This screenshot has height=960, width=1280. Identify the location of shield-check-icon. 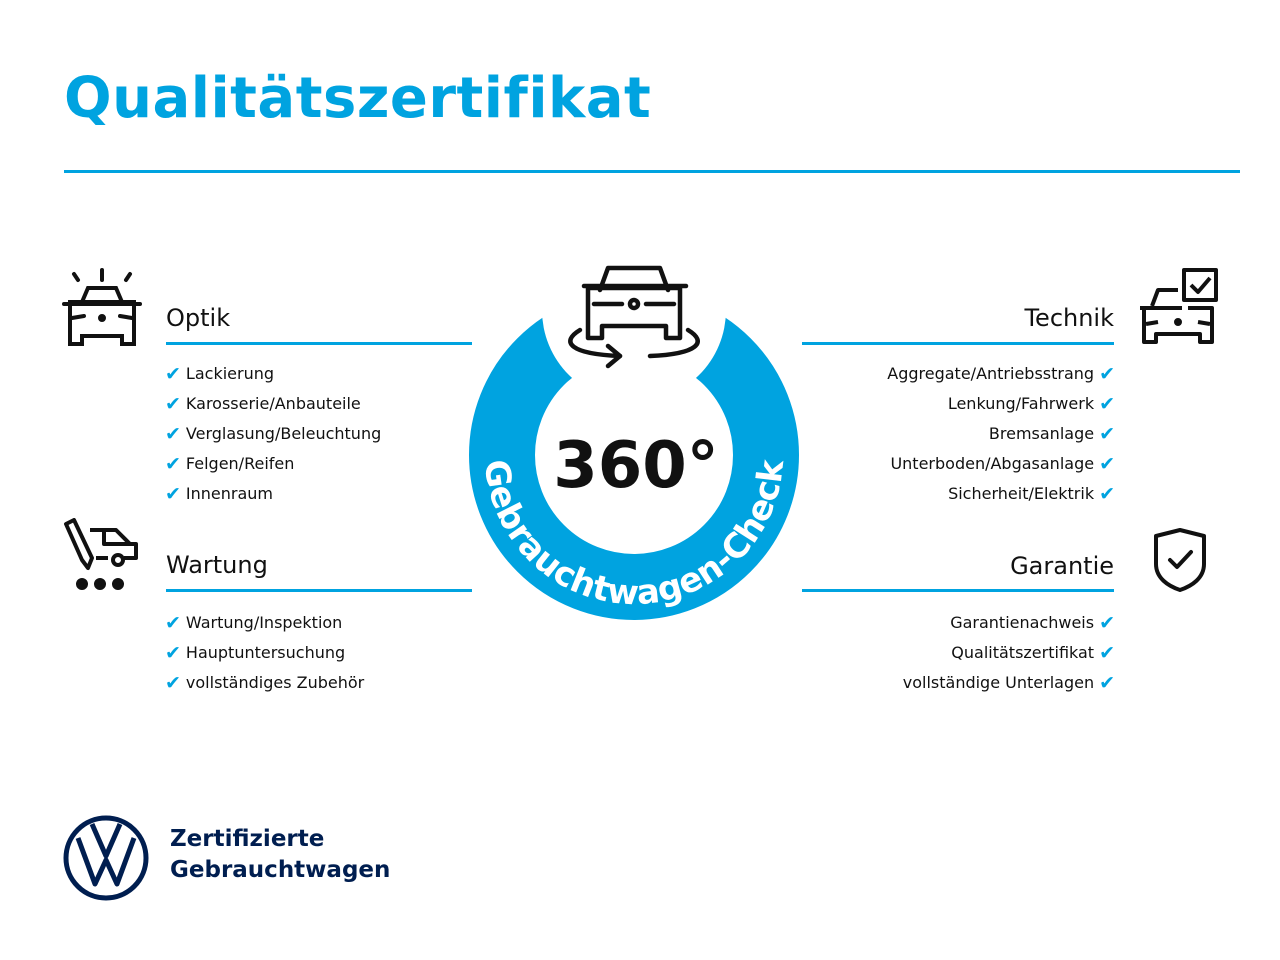
(1180, 560).